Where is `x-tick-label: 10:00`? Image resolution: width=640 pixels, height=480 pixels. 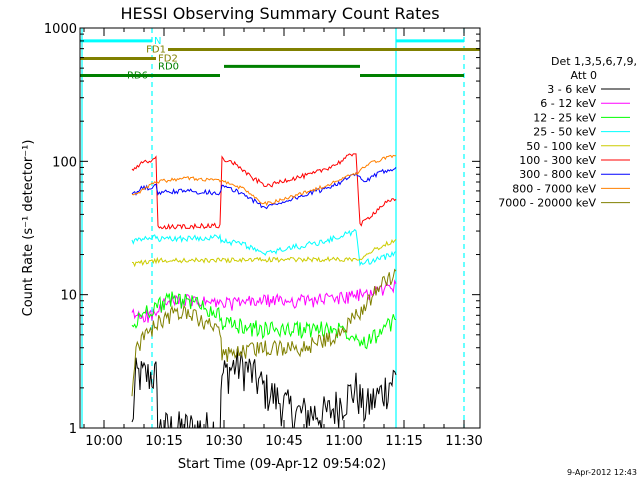 x-tick-label: 10:00 is located at coordinates (103, 441).